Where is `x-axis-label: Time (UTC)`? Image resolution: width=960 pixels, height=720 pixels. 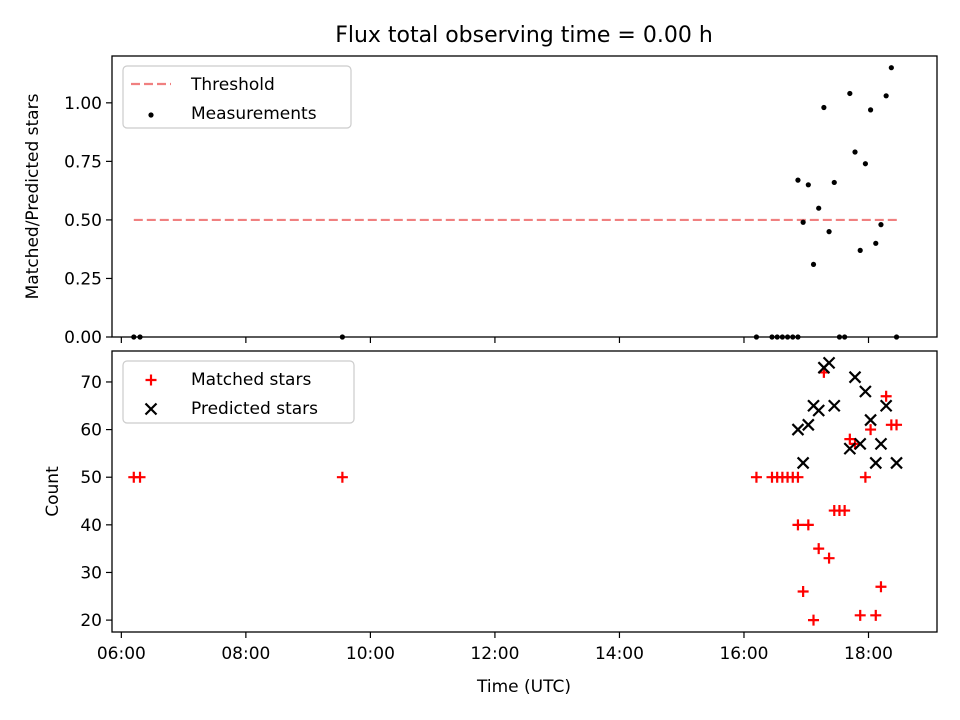
x-axis-label: Time (UTC) is located at coordinates (523, 687).